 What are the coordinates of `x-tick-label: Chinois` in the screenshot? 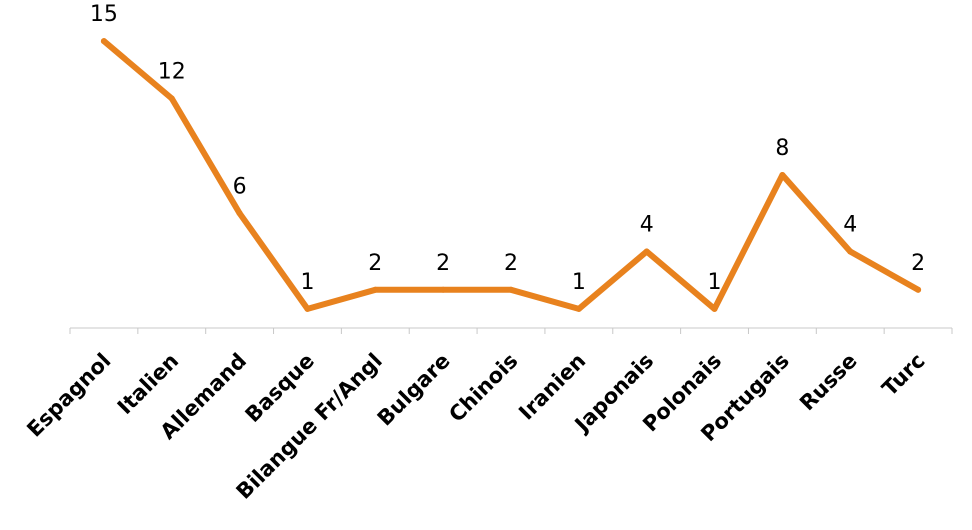 It's located at (483, 388).